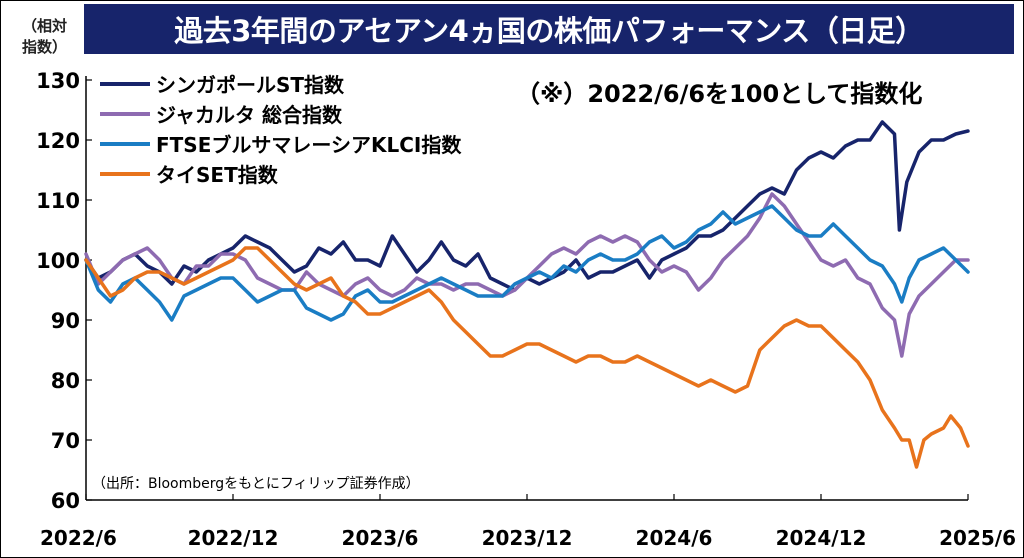  What do you see at coordinates (65, 321) in the screenshot?
I see `y-tick-label: 90` at bounding box center [65, 321].